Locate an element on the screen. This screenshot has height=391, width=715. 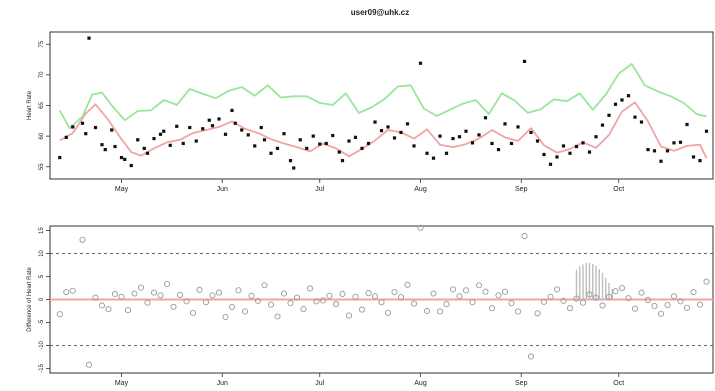
smoothed-line is located at coordinates (383, 130).